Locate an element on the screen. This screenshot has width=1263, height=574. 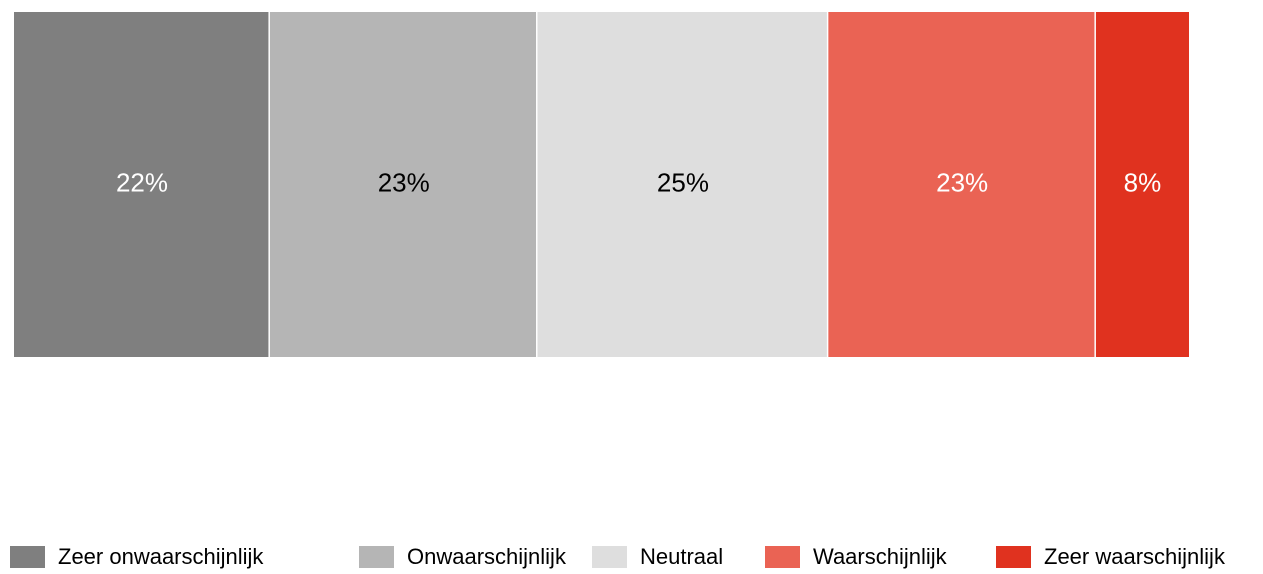
legend-label: Zeer onwaarschijnlijk is located at coordinates (161, 556).